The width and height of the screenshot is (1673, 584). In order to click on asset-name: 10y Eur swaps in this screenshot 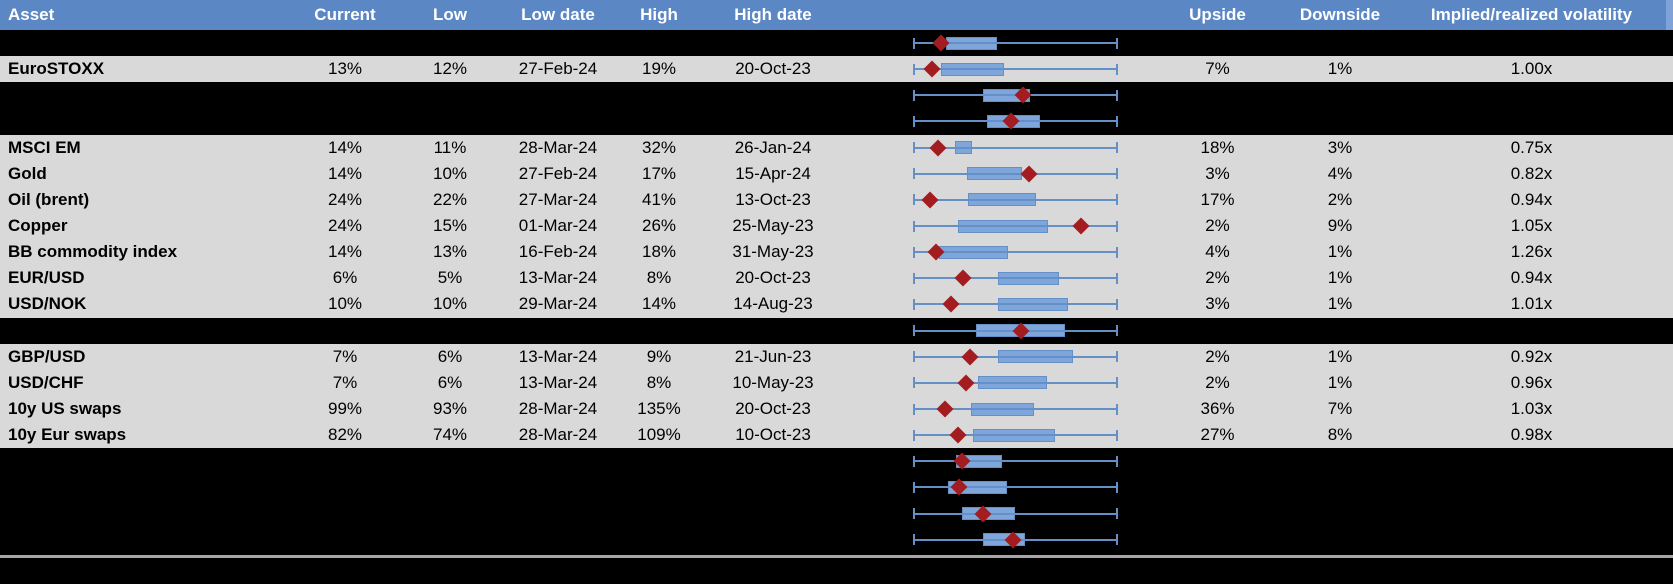, I will do `click(67, 435)`.